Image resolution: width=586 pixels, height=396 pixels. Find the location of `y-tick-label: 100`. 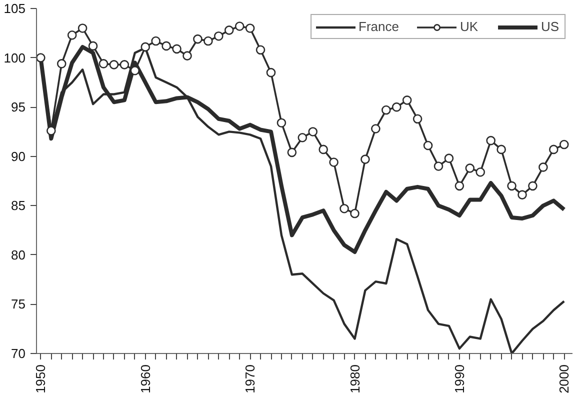

y-tick-label: 100 is located at coordinates (15, 58).